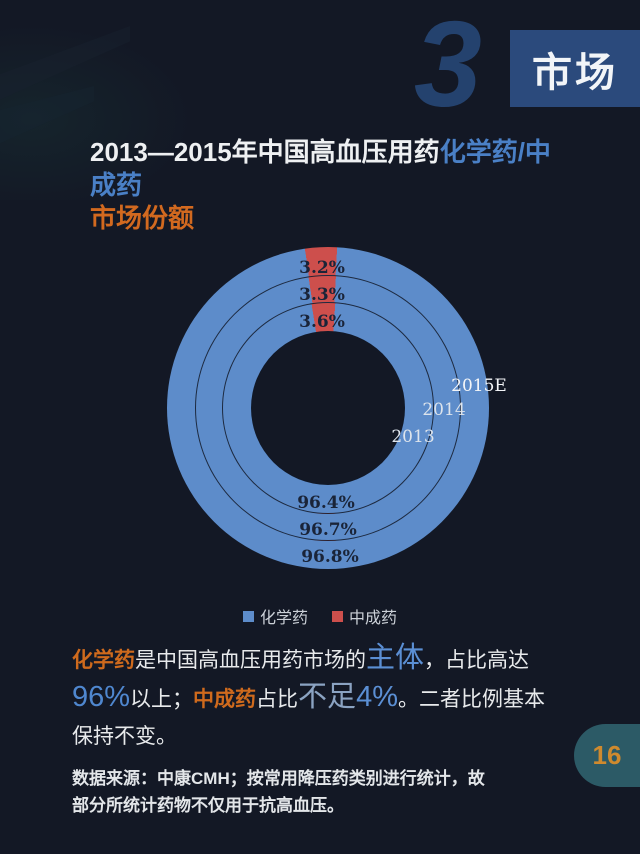  I want to click on analysis-line3: 保持不变。, so click(327, 736).